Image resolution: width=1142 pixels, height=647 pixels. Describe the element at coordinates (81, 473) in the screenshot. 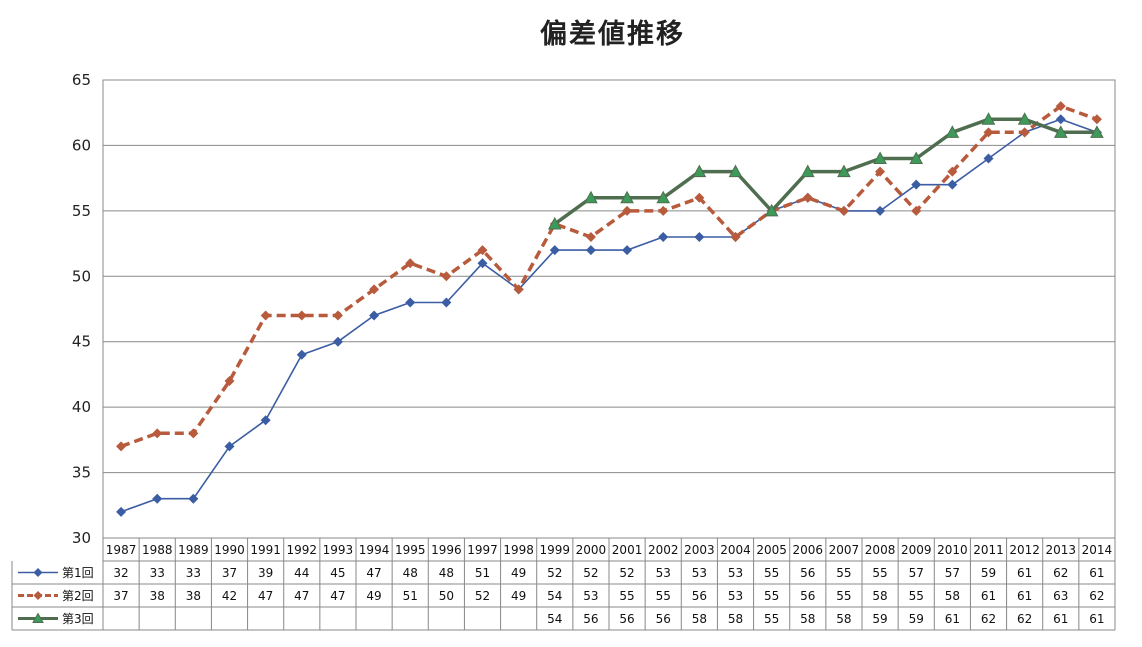

I see `y-tick-label: 35` at that location.